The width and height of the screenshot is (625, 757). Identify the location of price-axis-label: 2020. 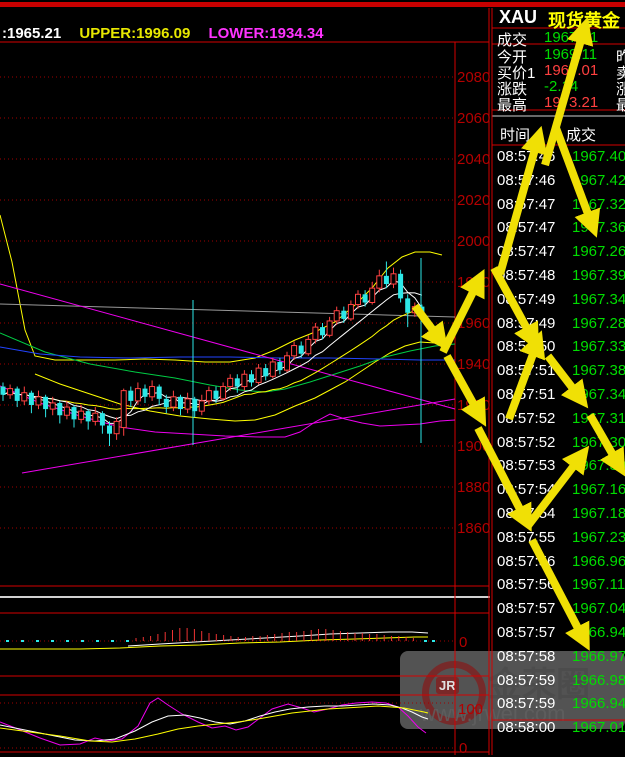
(474, 200).